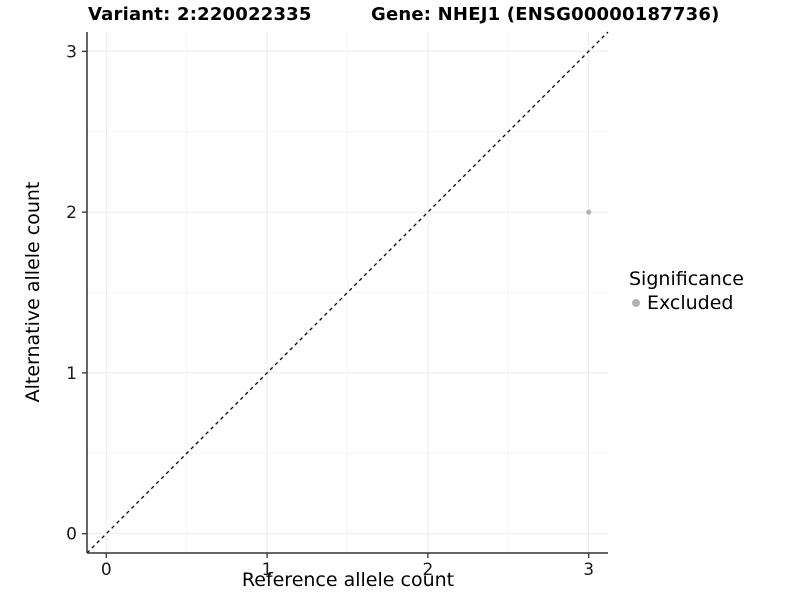 The height and width of the screenshot is (600, 800). What do you see at coordinates (589, 212) in the screenshot?
I see `data-point` at bounding box center [589, 212].